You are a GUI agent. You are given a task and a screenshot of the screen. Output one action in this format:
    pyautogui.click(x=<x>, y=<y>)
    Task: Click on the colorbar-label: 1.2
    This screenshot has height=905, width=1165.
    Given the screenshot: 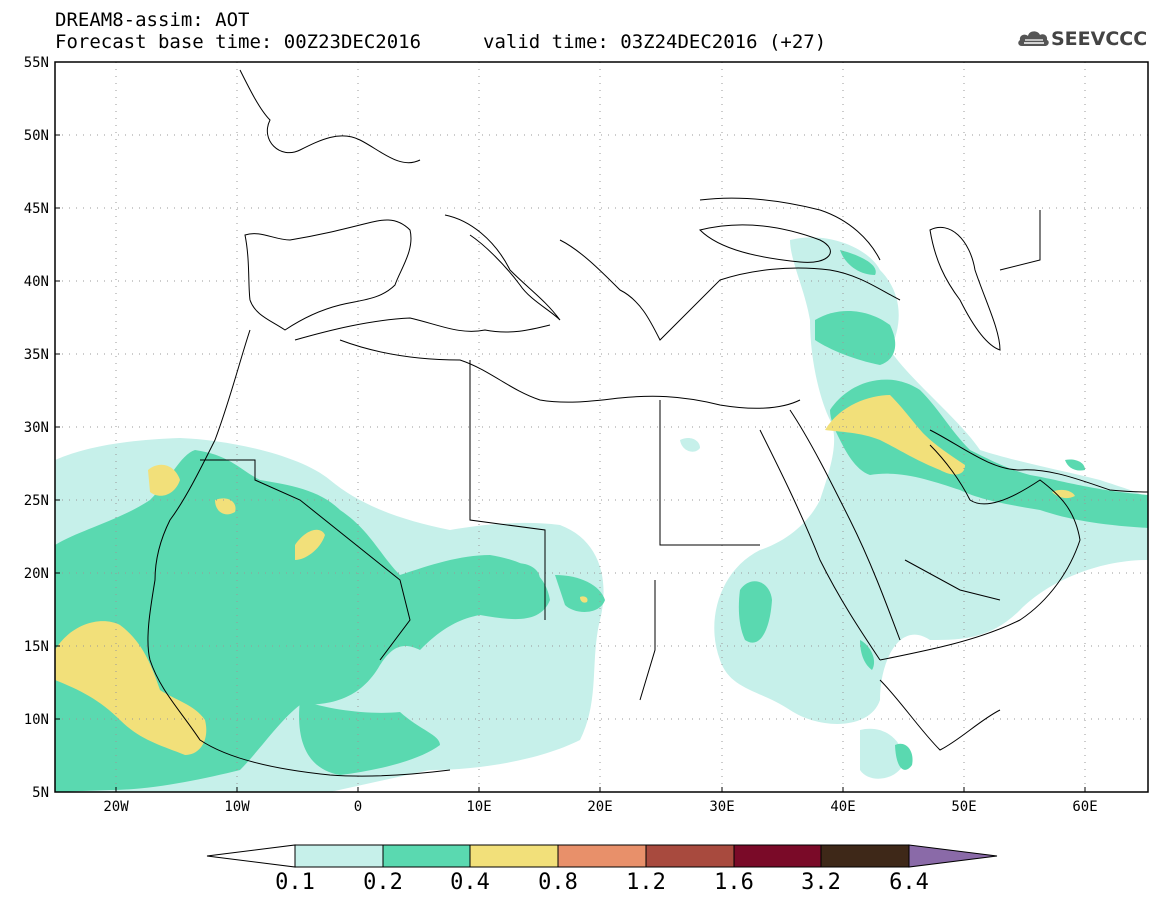 What is the action you would take?
    pyautogui.click(x=646, y=882)
    